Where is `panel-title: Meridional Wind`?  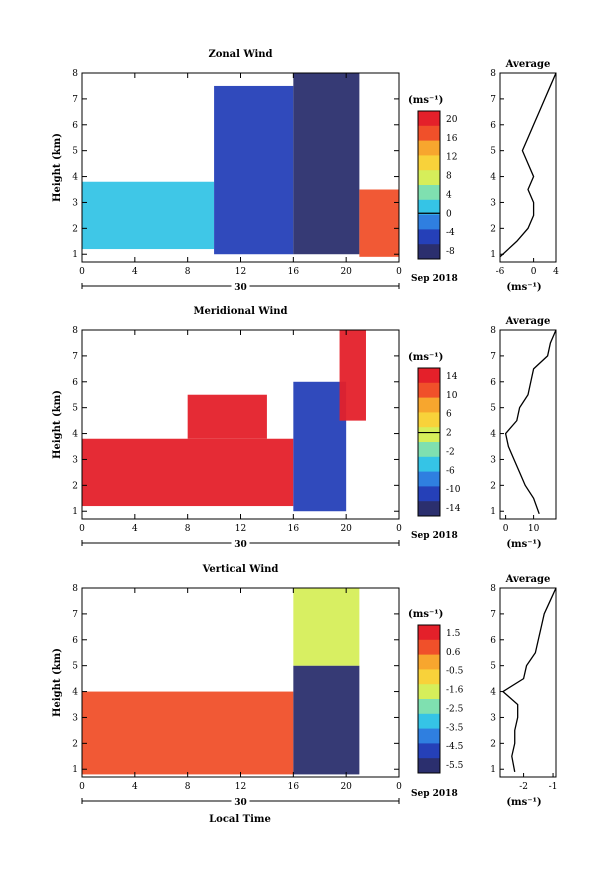 panel-title: Meridional Wind is located at coordinates (240, 311).